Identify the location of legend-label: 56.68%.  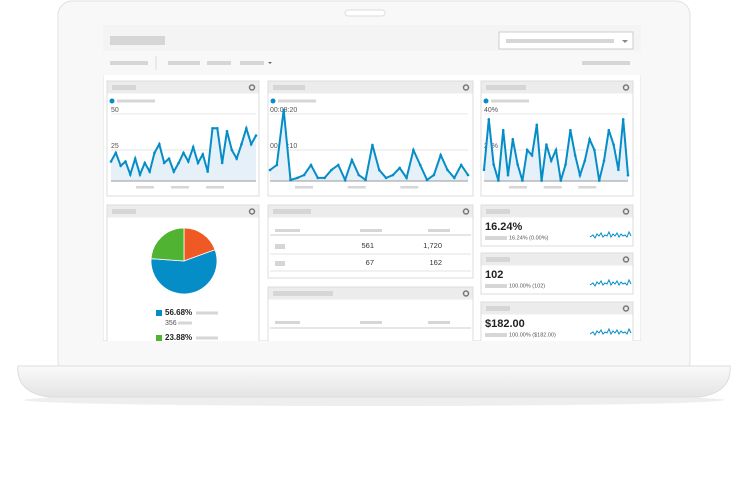
(178, 312).